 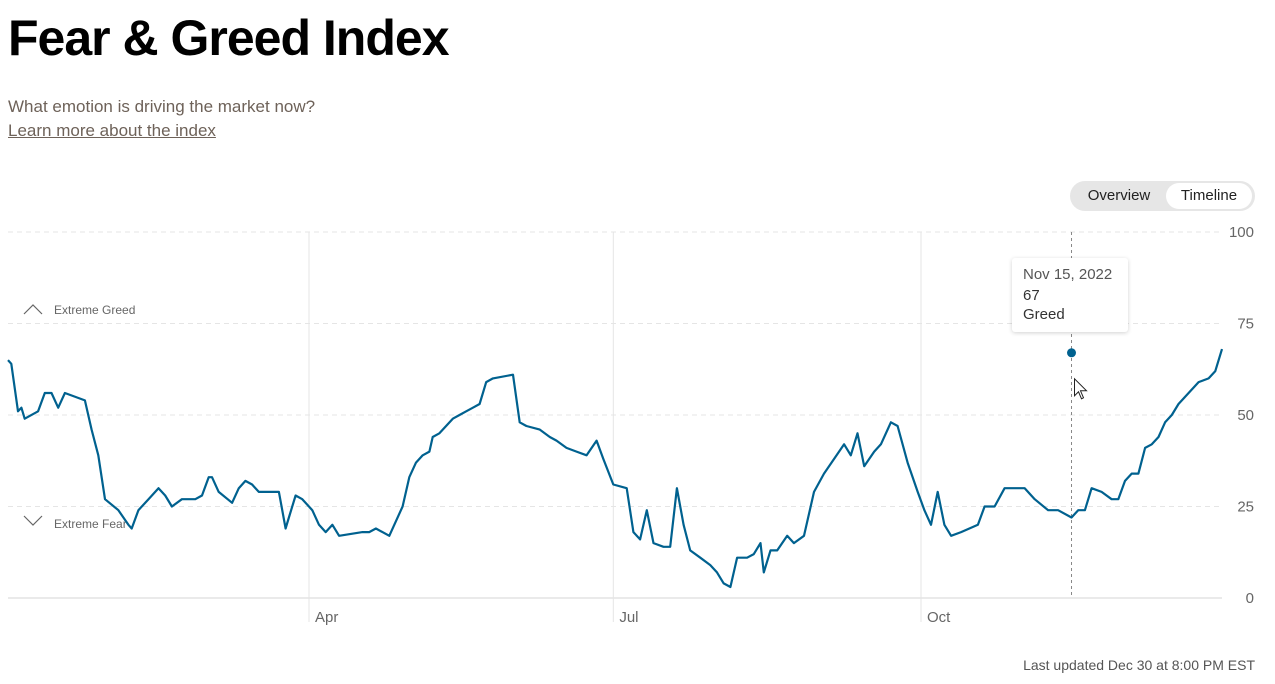 What do you see at coordinates (628, 617) in the screenshot?
I see `x-tick-label: Jul` at bounding box center [628, 617].